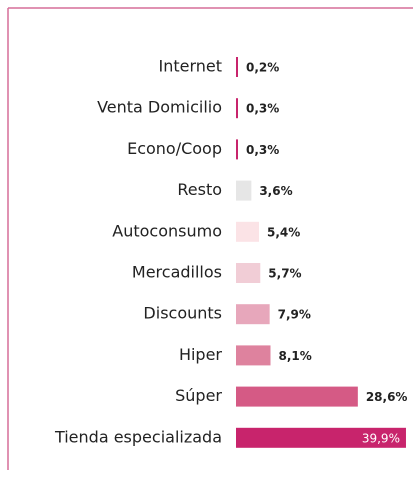  Describe the element at coordinates (283, 232) in the screenshot. I see `value-label: 5,4%` at that location.